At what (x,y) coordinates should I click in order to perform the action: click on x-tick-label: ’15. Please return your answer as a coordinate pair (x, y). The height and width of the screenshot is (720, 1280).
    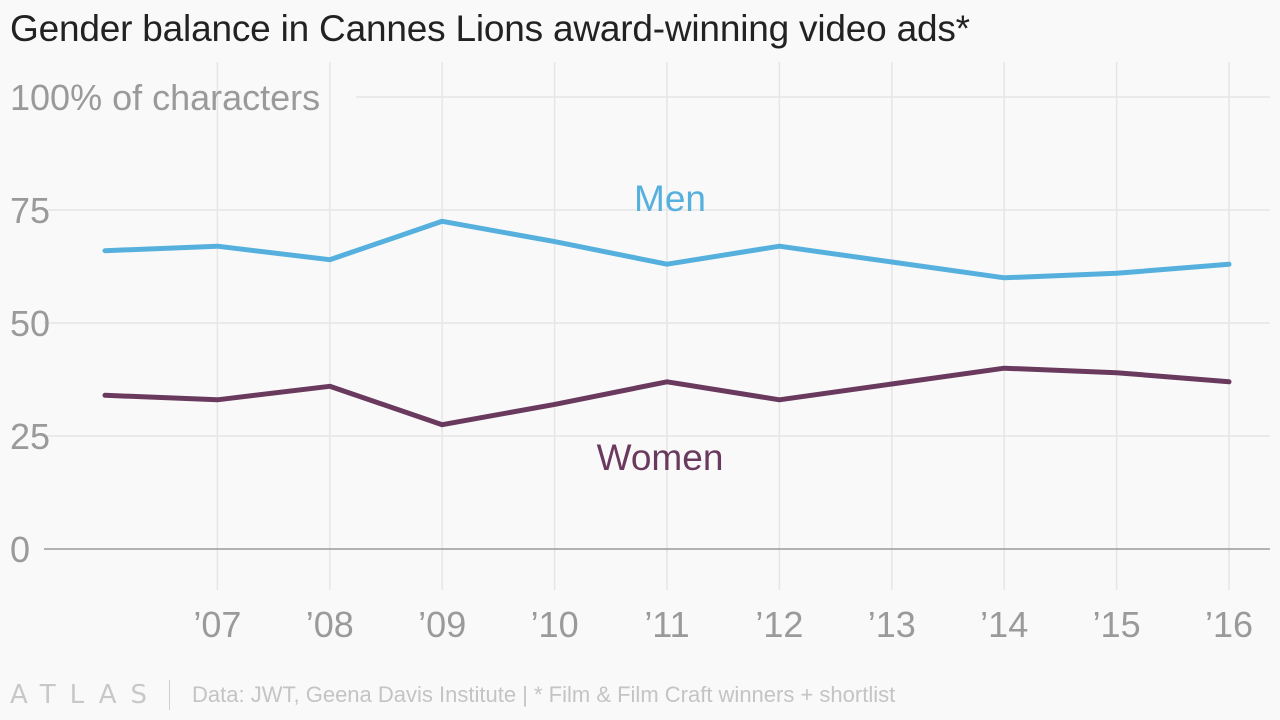
    Looking at the image, I should click on (1117, 624).